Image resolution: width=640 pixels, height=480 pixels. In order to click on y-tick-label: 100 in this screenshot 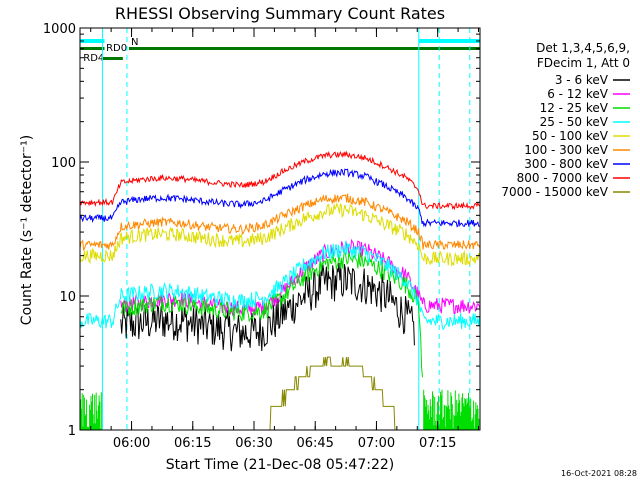, I will do `click(63, 163)`.